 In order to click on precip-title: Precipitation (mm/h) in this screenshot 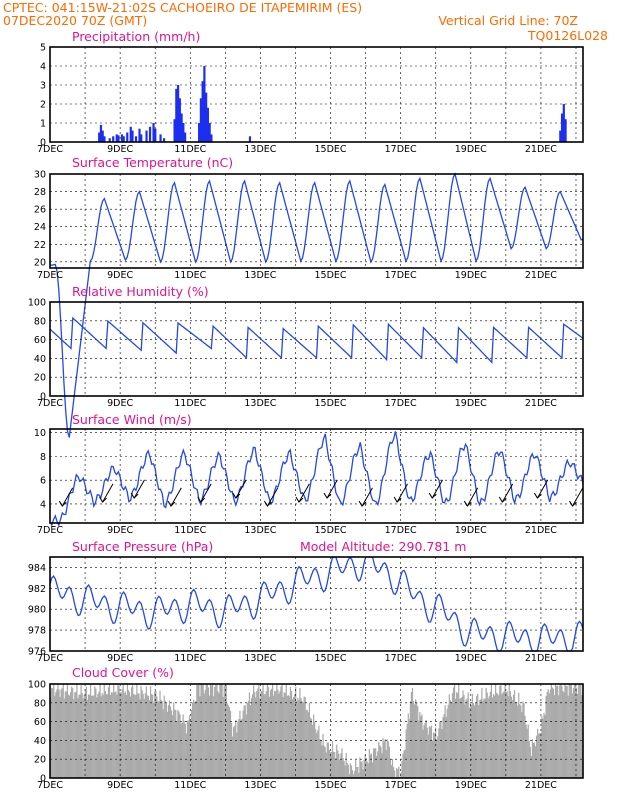, I will do `click(136, 36)`.